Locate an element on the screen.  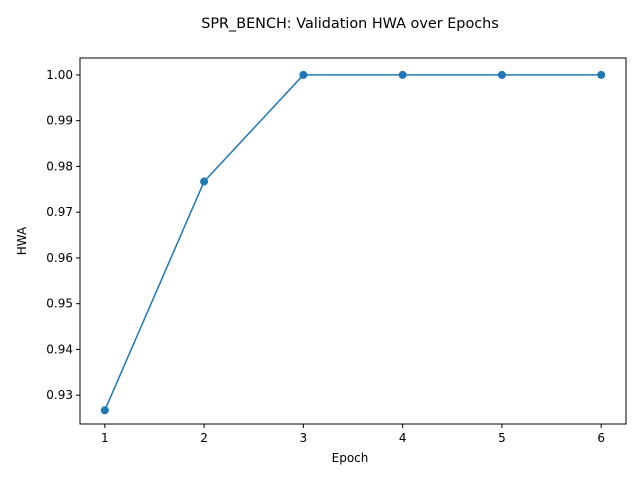
x-axis-label: Epoch is located at coordinates (350, 458).